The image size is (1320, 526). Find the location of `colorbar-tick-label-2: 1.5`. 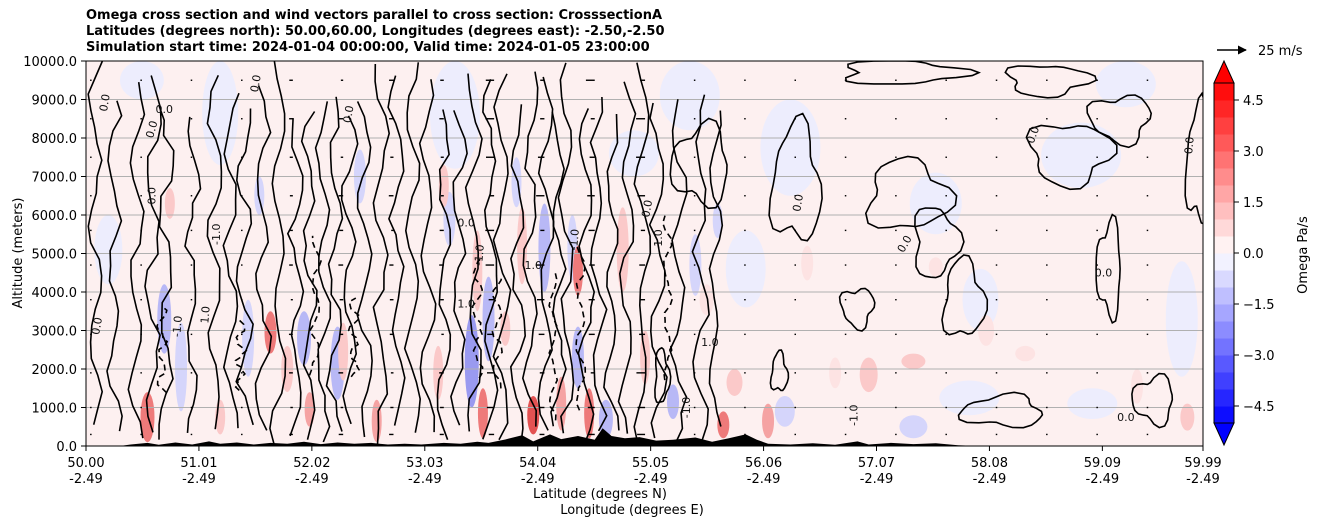

colorbar-tick-label-2: 1.5 is located at coordinates (1253, 203).